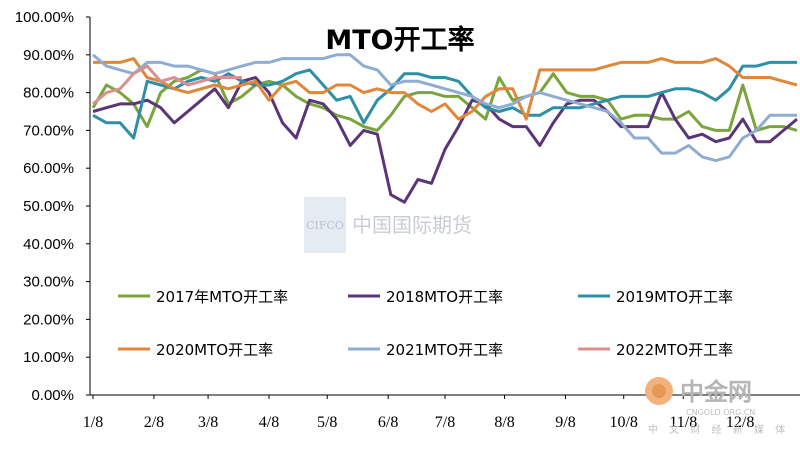 The height and width of the screenshot is (449, 800). I want to click on x-tick-label: 10/8, so click(623, 422).